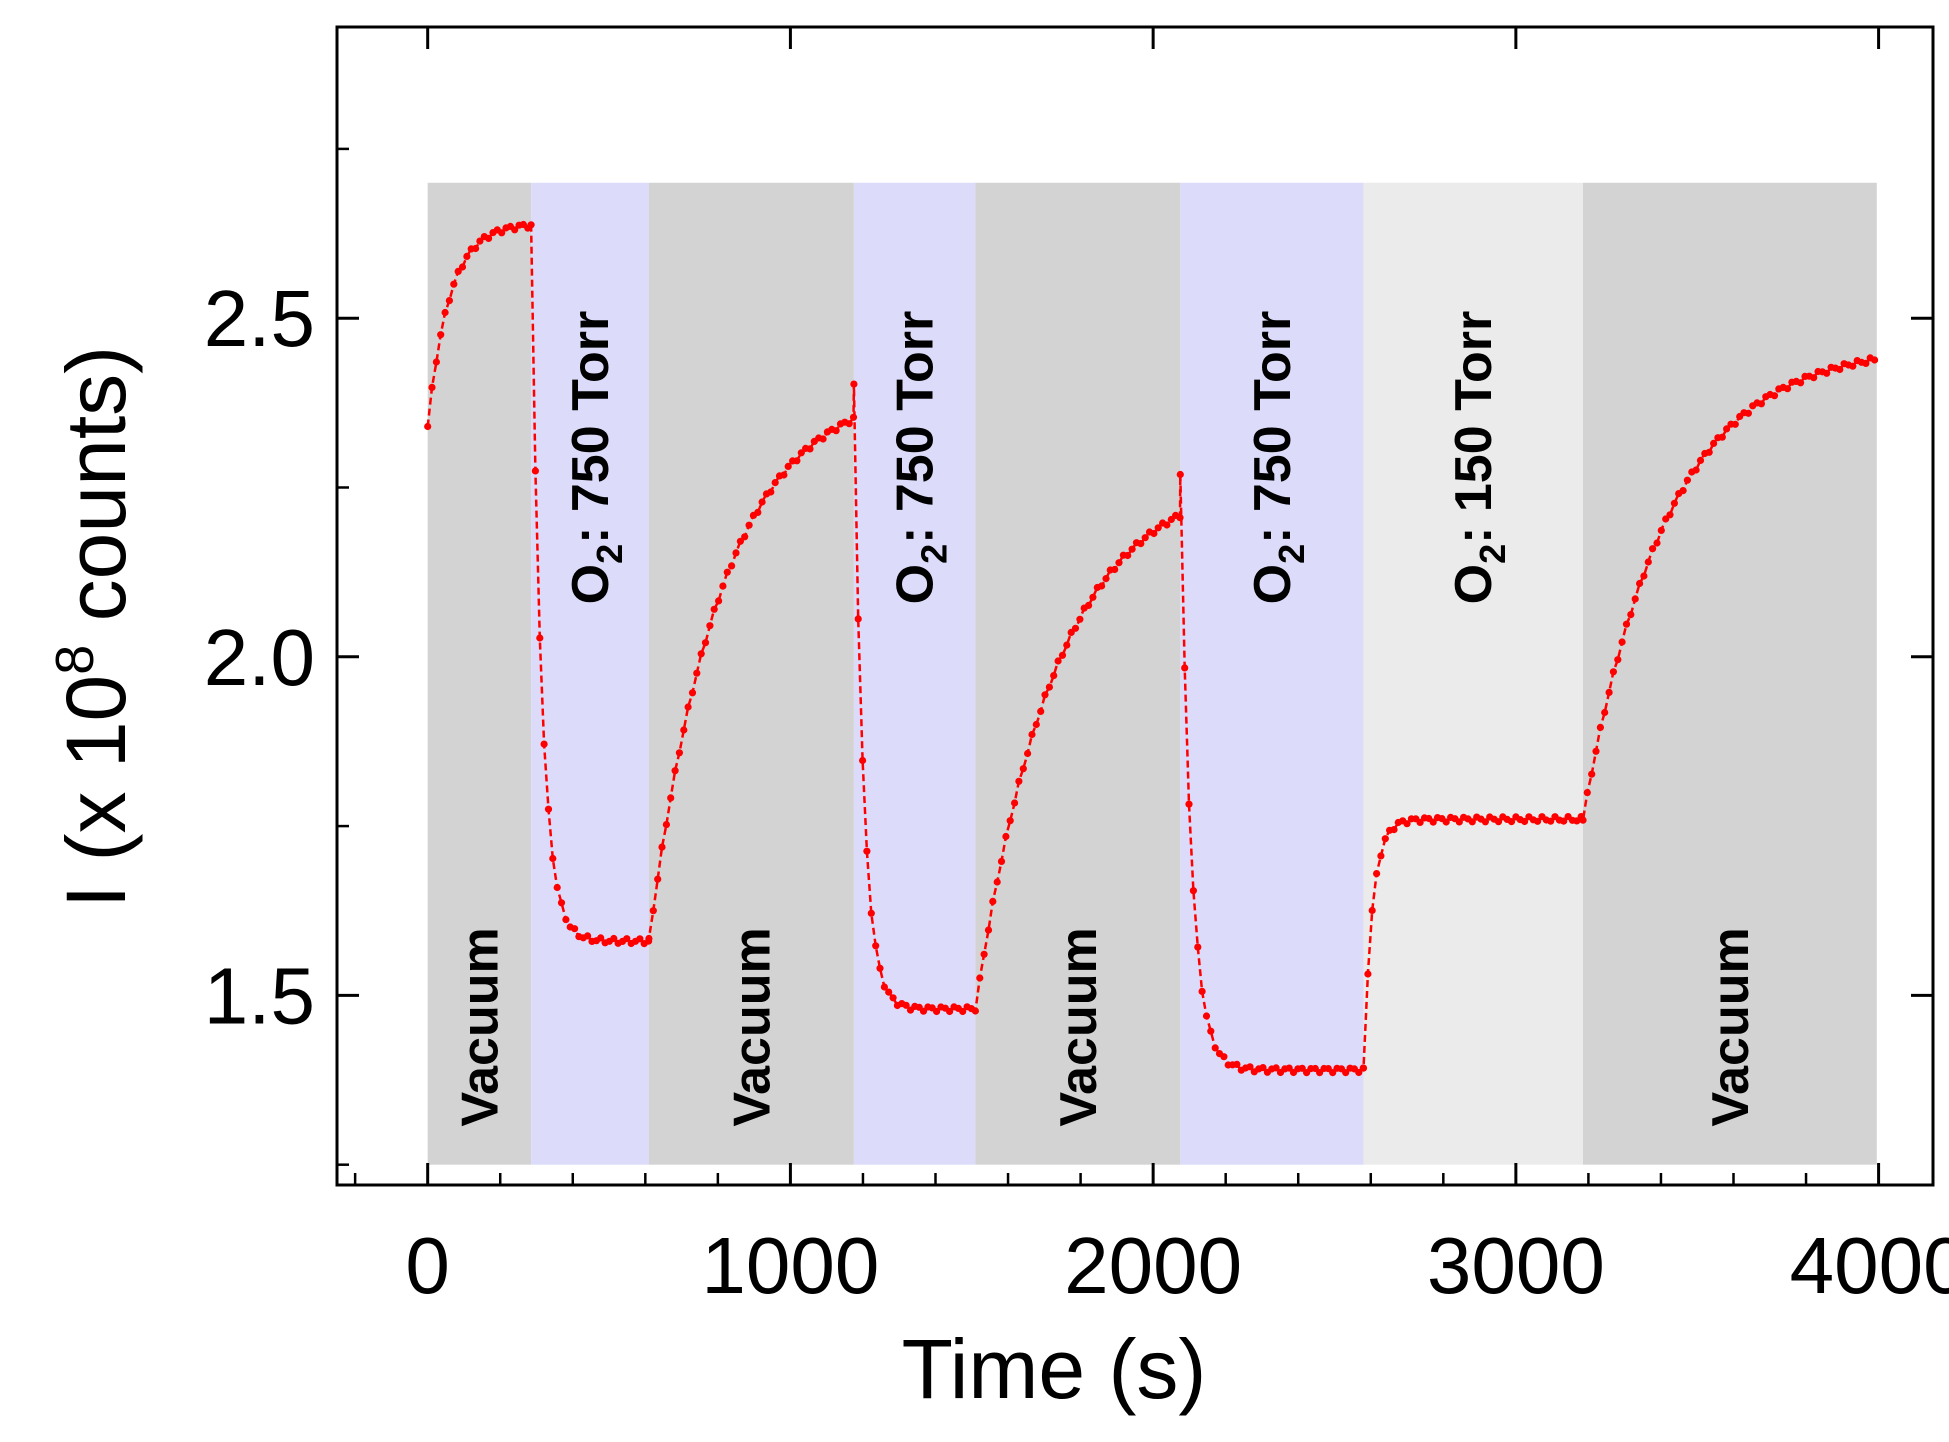 Image resolution: width=1949 pixels, height=1442 pixels. I want to click on y-axis-title: I (x 108 counts), so click(94, 627).